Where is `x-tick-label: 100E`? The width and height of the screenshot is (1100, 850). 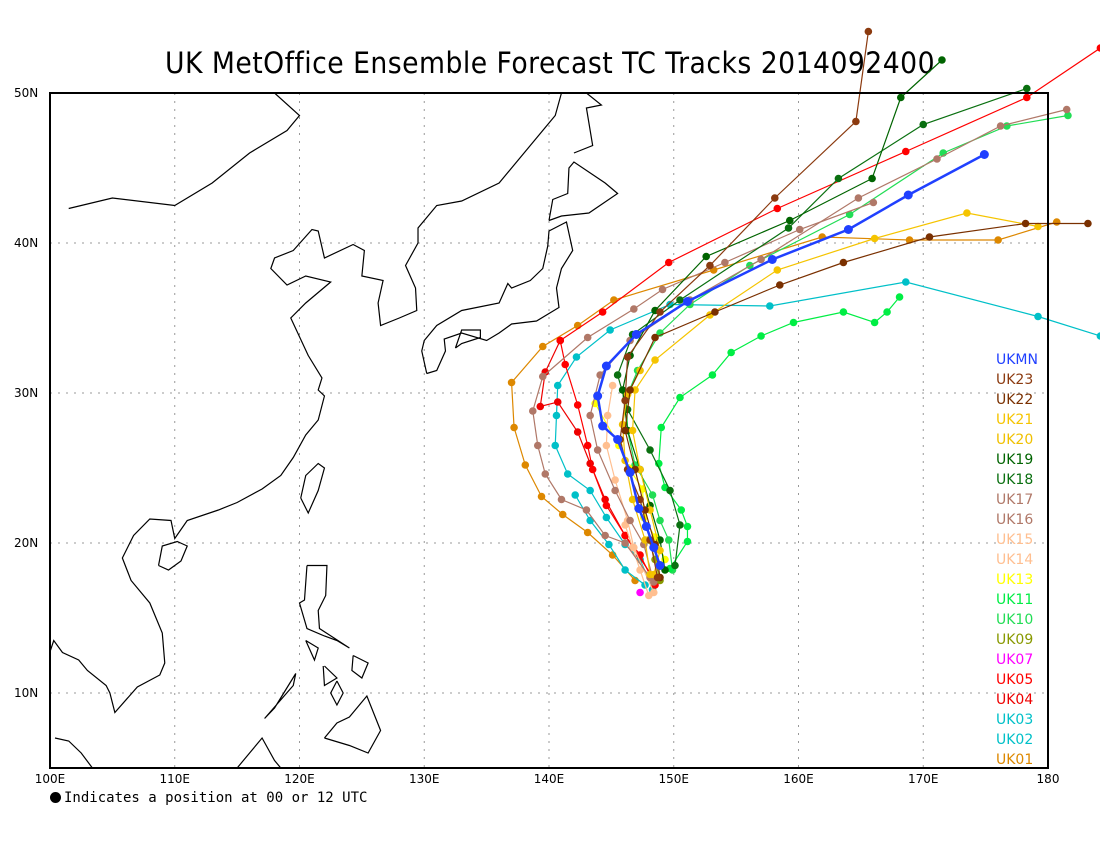
x-tick-label: 100E is located at coordinates (50, 779).